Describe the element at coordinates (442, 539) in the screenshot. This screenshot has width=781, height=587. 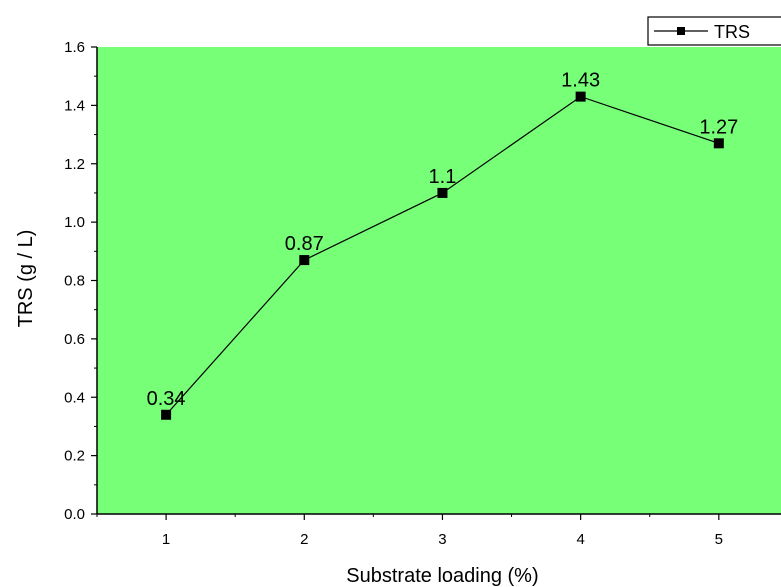
I see `x-tick-label: 3` at that location.